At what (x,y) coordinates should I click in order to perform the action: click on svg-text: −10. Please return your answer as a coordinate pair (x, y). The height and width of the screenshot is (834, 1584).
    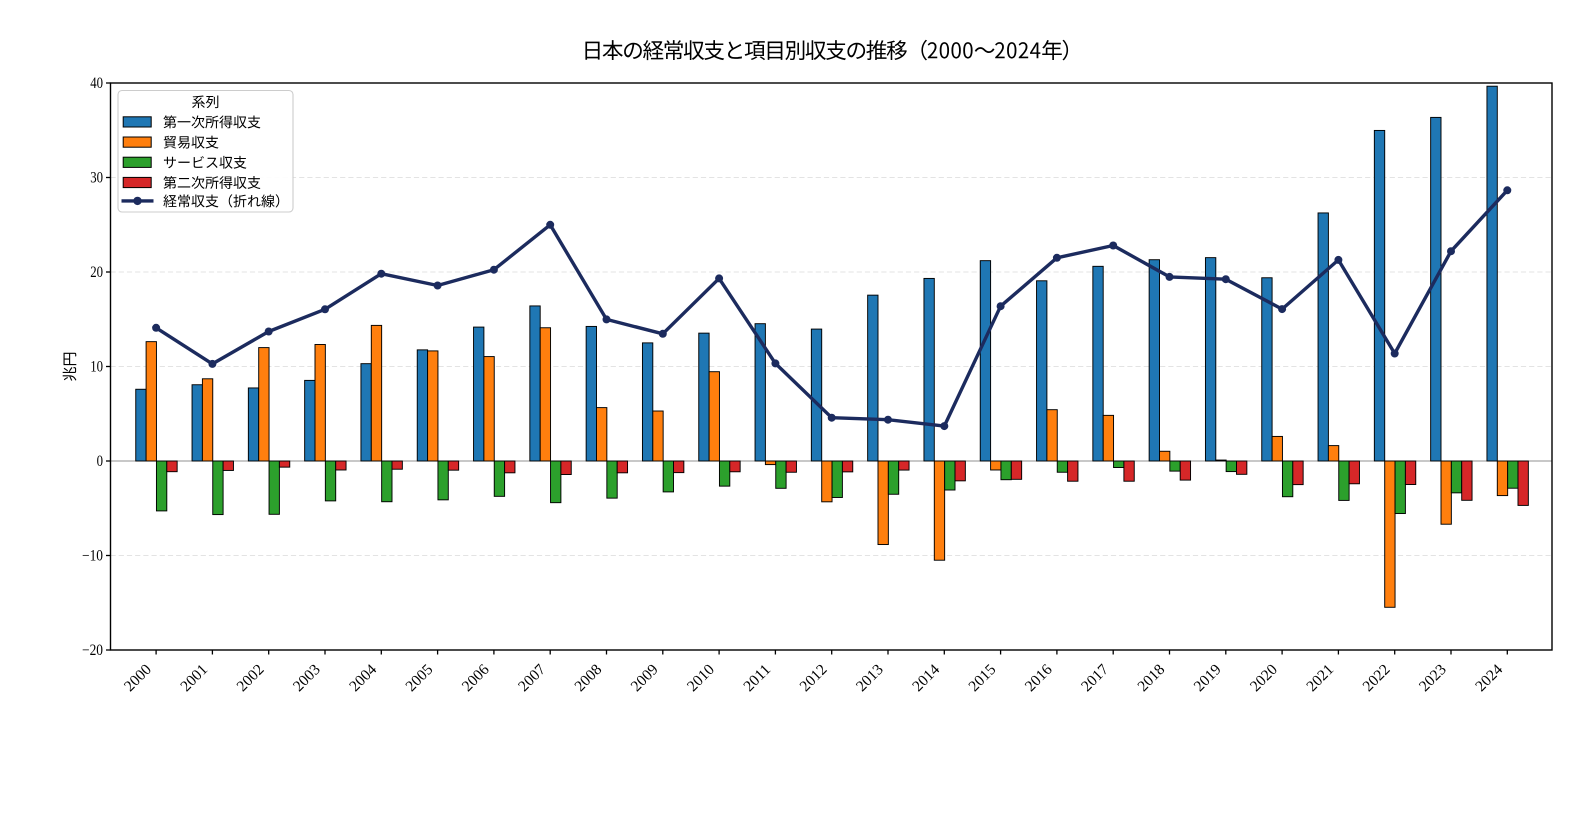
    Looking at the image, I should click on (92, 556).